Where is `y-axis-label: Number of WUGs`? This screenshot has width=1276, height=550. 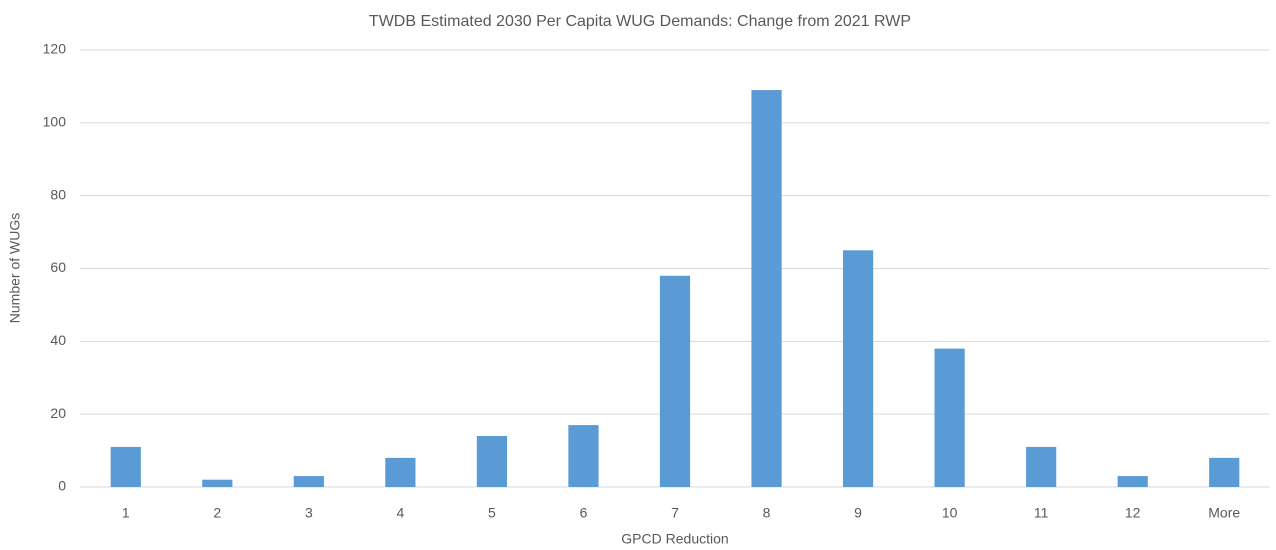
y-axis-label: Number of WUGs is located at coordinates (15, 268).